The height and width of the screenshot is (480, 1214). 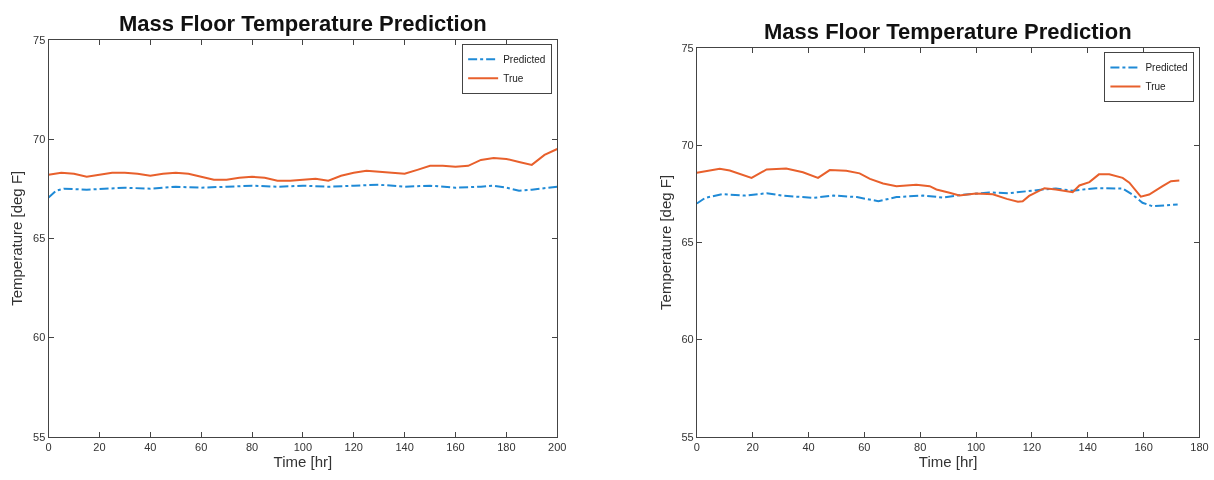 What do you see at coordinates (557, 447) in the screenshot?
I see `x-tick-label: 200` at bounding box center [557, 447].